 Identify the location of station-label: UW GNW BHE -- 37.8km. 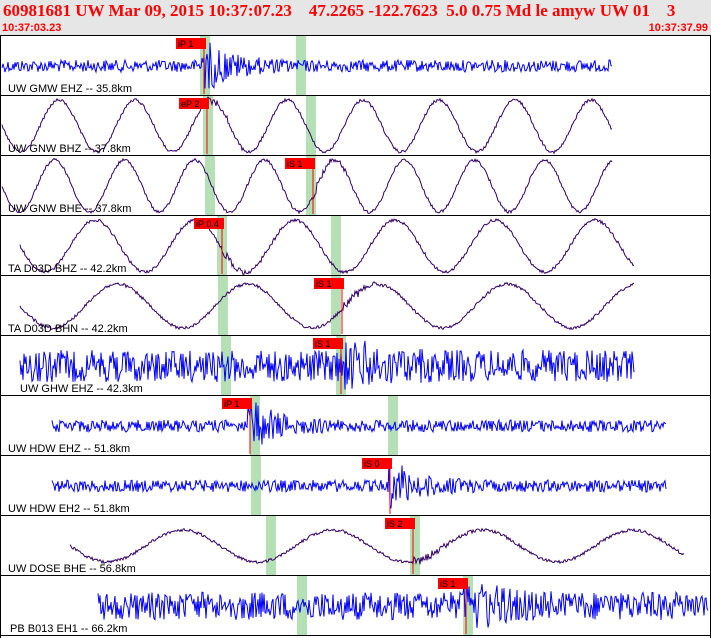
(69, 209).